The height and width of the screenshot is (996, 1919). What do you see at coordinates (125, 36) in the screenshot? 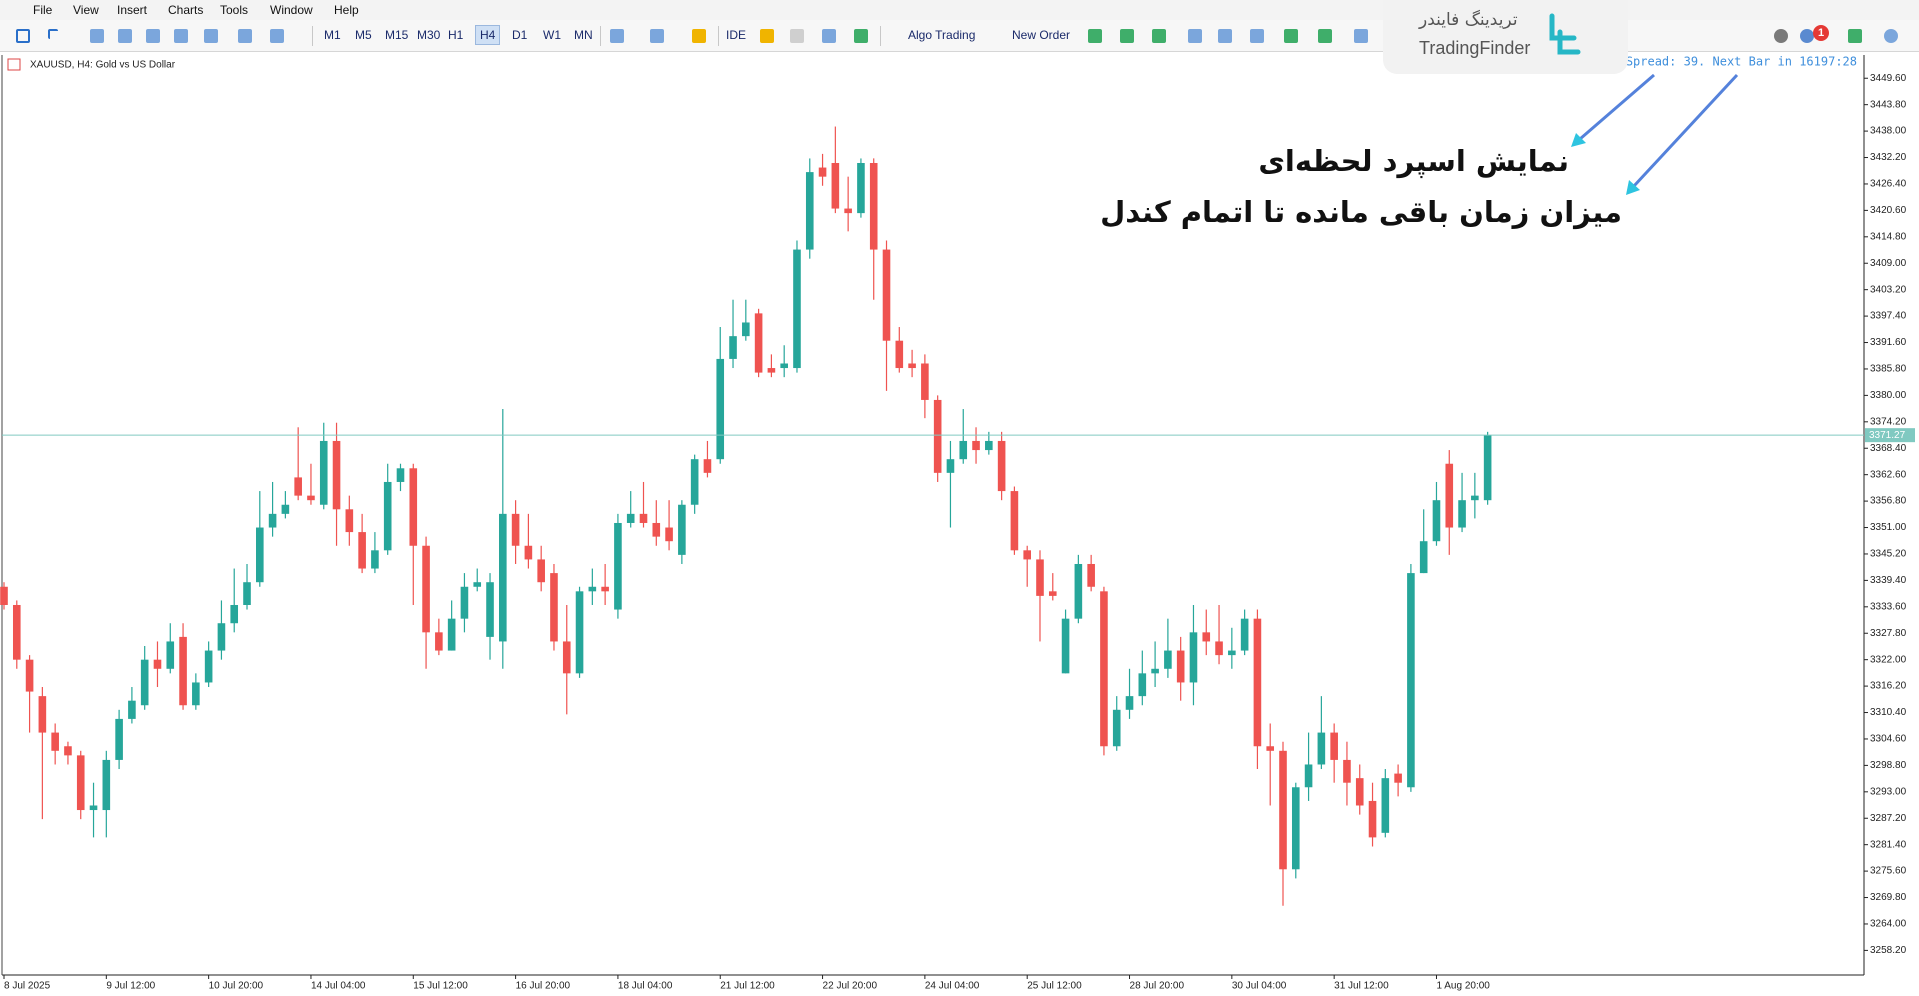
I see `hline-icon` at bounding box center [125, 36].